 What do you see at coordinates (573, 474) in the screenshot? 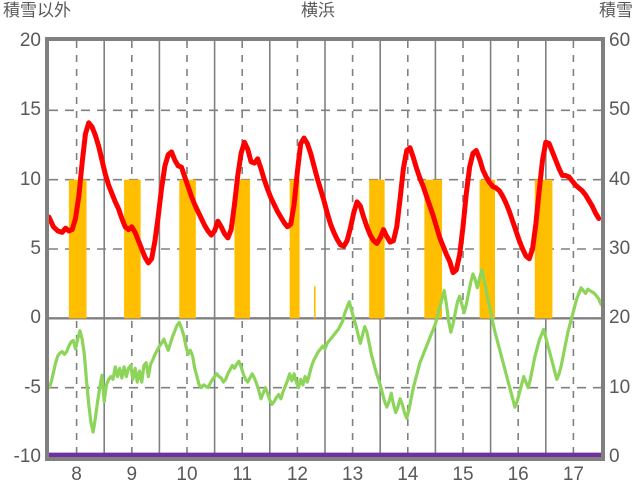
I see `x-axis-tick-17: 17` at bounding box center [573, 474].